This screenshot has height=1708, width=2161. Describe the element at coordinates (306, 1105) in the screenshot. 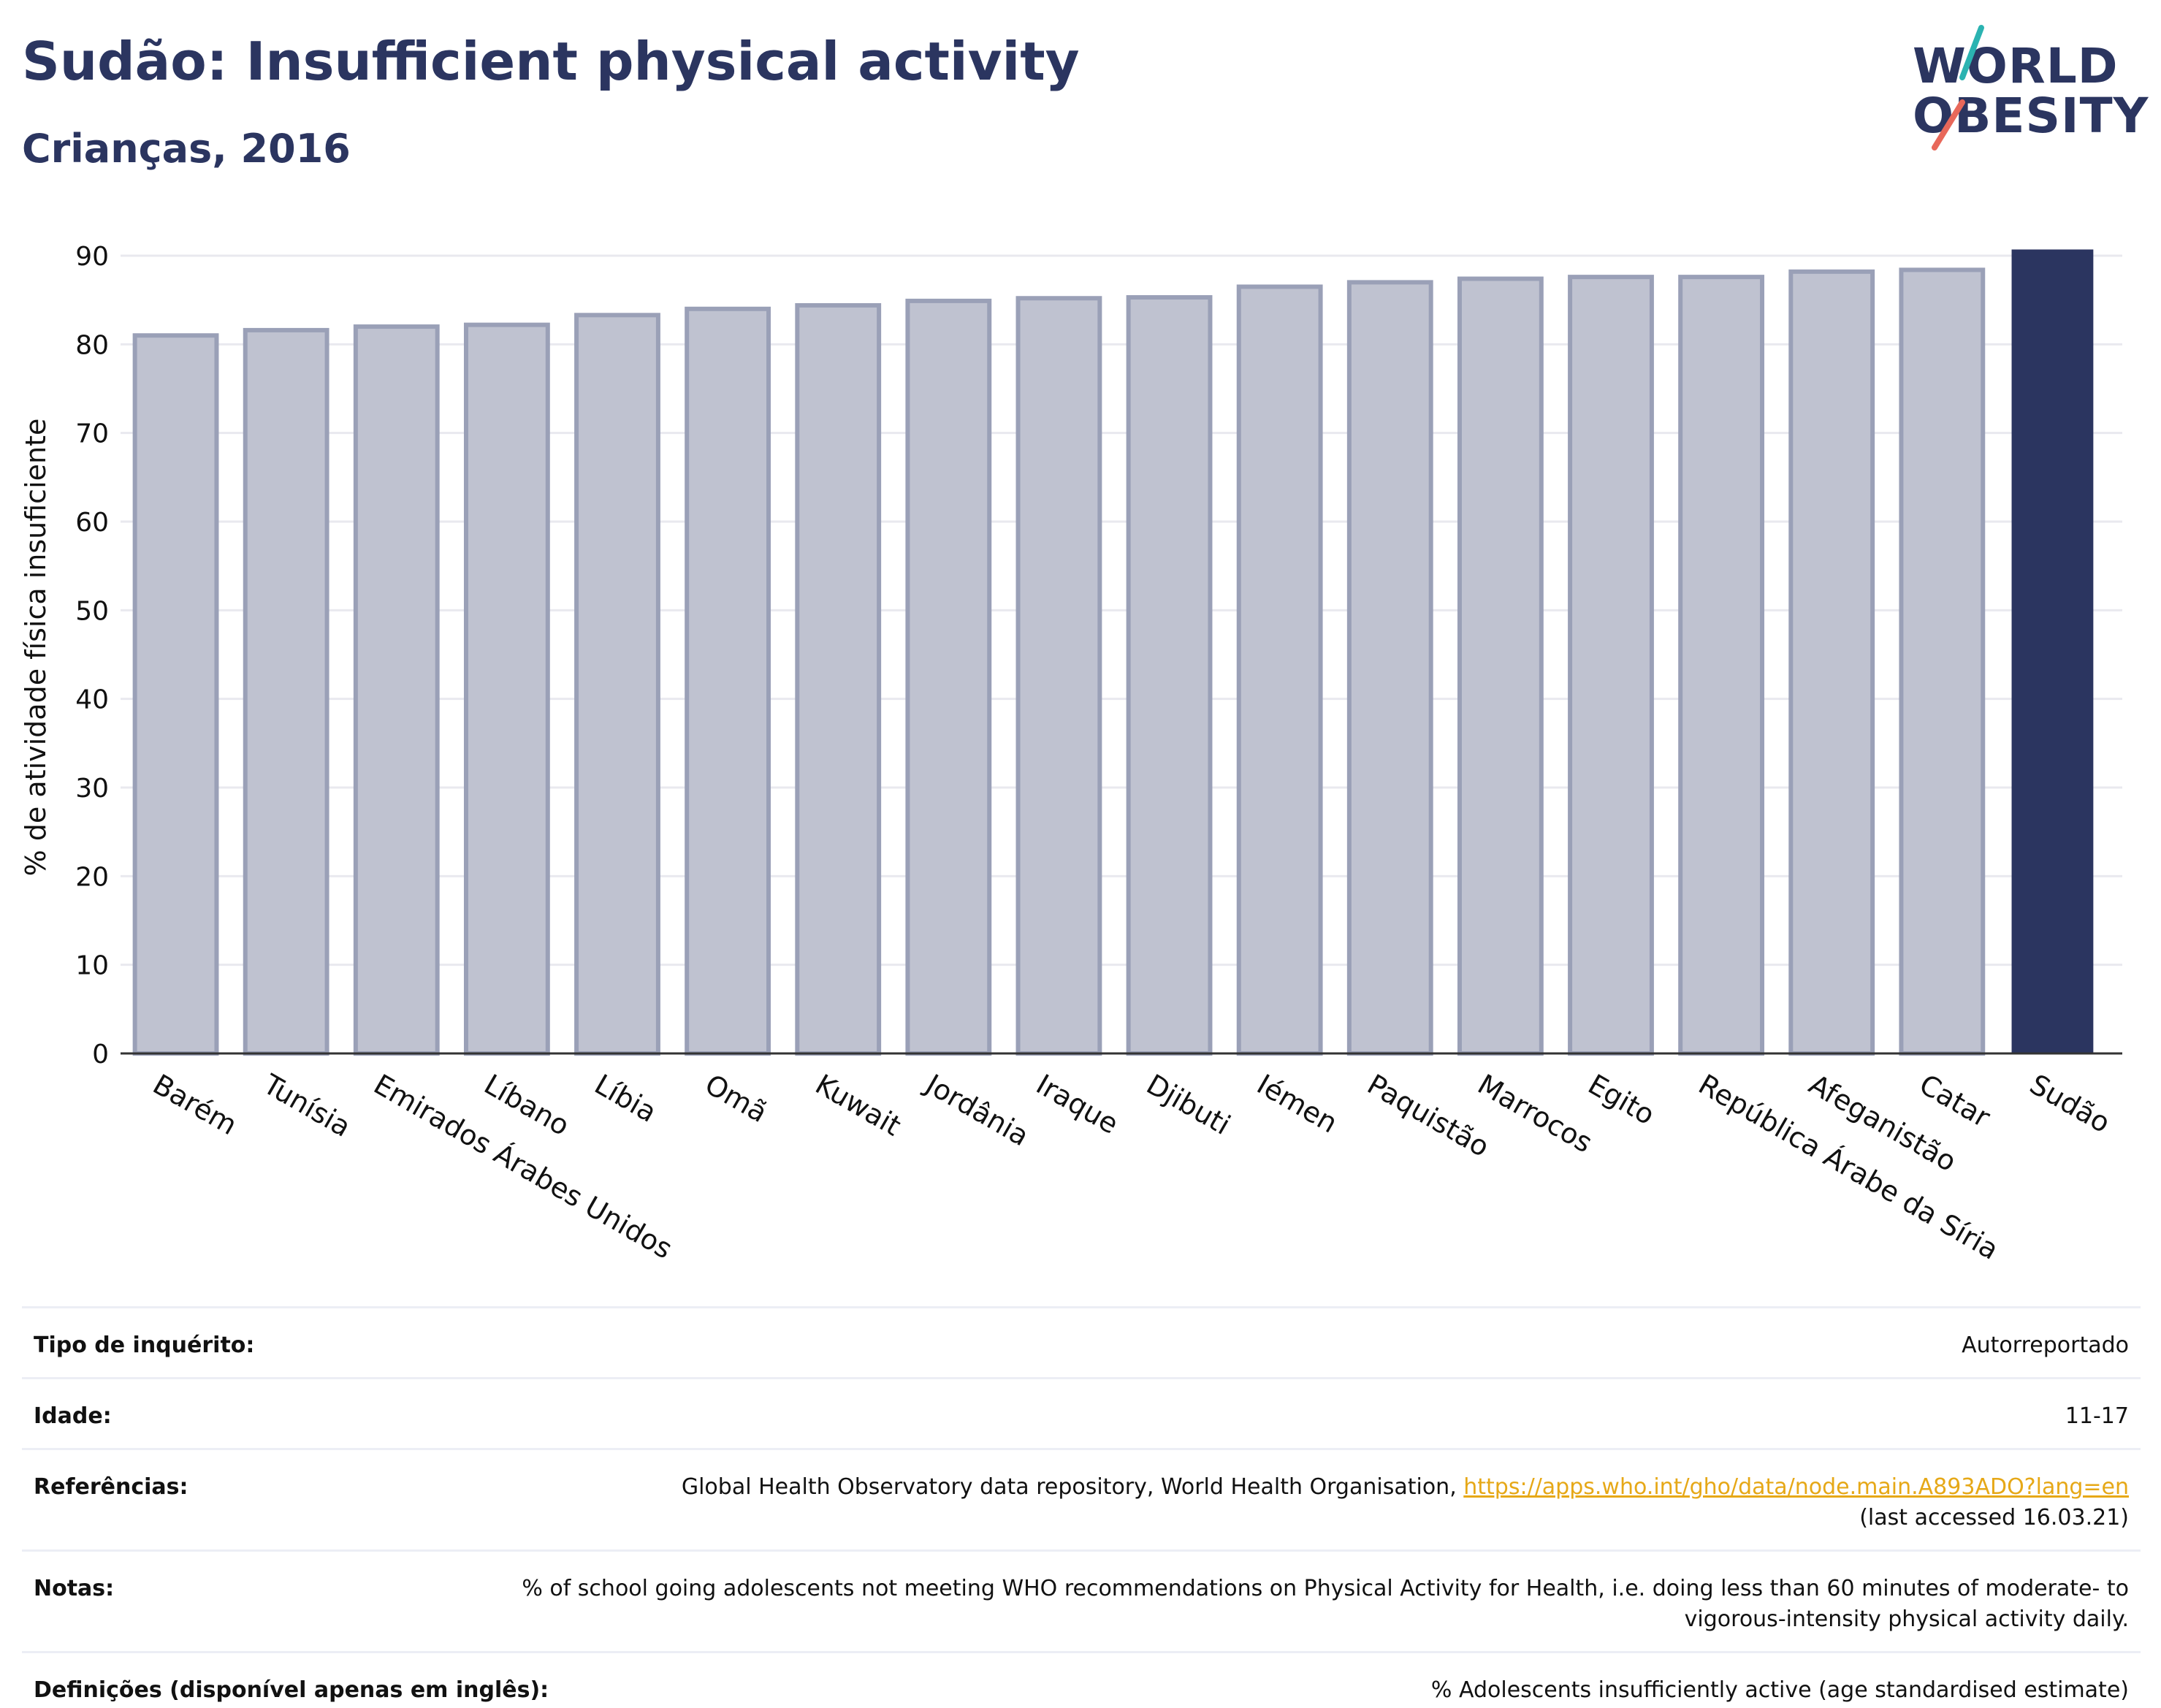

I see `x-tick-label: Tunísia` at that location.